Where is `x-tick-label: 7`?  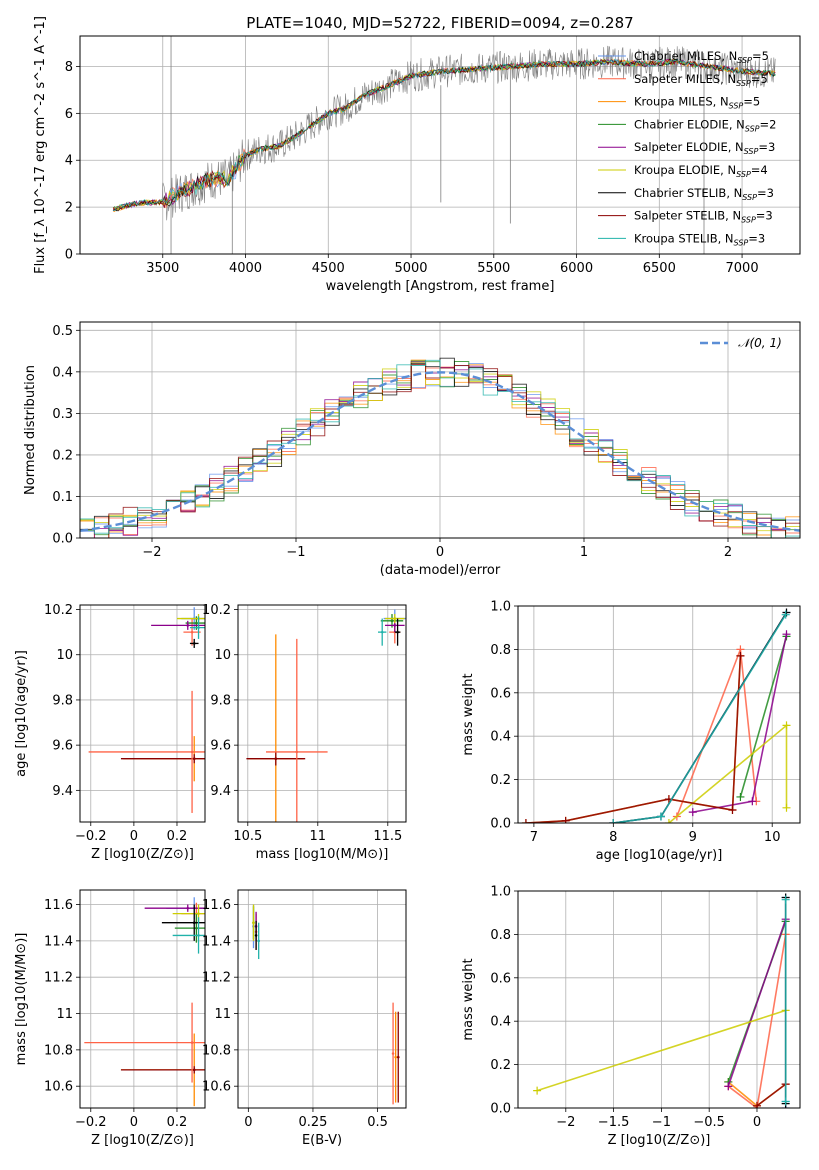
x-tick-label: 7 is located at coordinates (534, 837).